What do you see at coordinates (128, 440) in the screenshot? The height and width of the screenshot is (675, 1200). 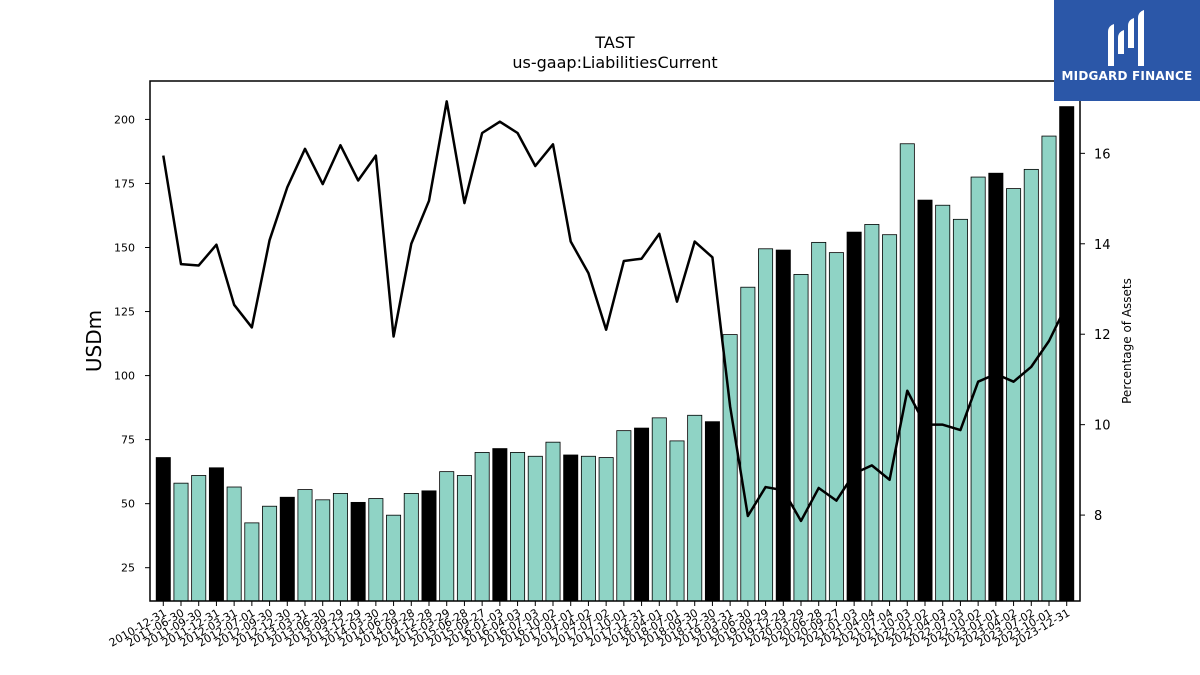 I see `y-tick-label: 75` at bounding box center [128, 440].